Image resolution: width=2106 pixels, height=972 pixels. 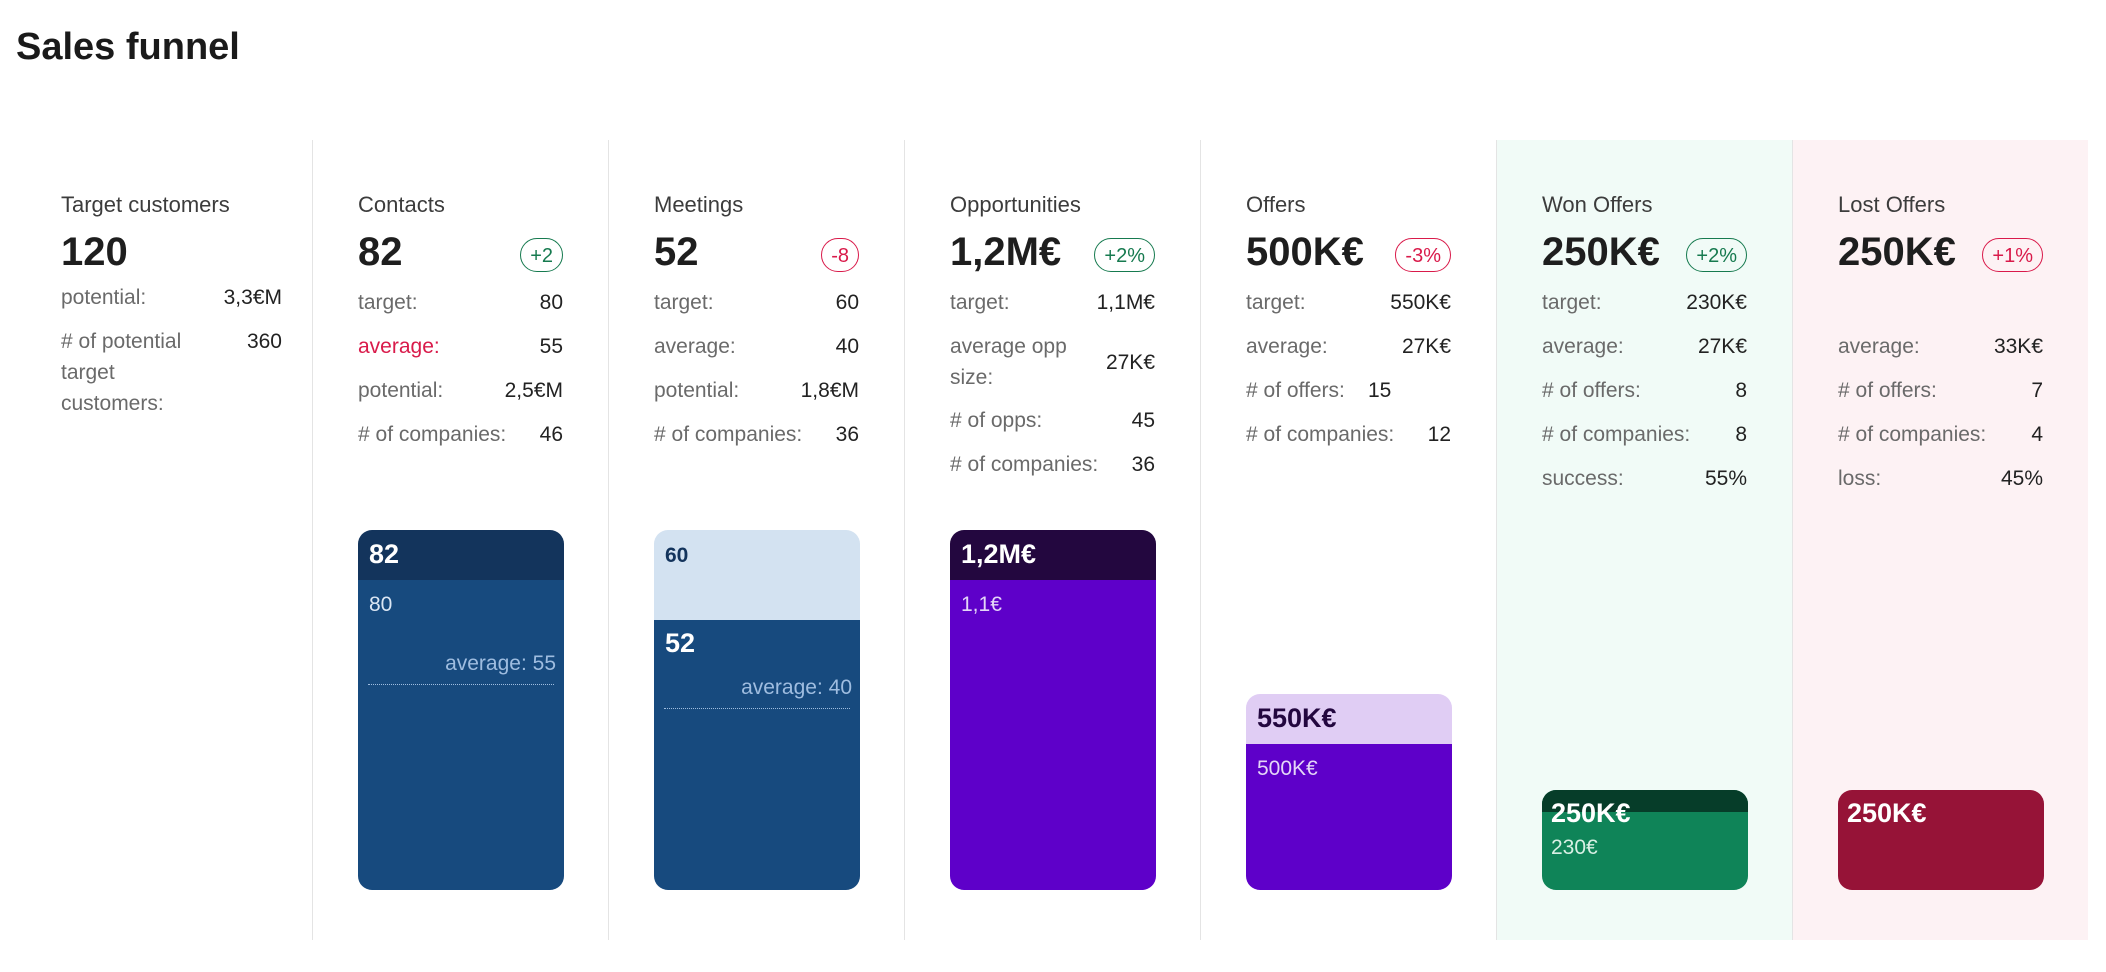 What do you see at coordinates (2021, 478) in the screenshot?
I see `metric-value: 45%` at bounding box center [2021, 478].